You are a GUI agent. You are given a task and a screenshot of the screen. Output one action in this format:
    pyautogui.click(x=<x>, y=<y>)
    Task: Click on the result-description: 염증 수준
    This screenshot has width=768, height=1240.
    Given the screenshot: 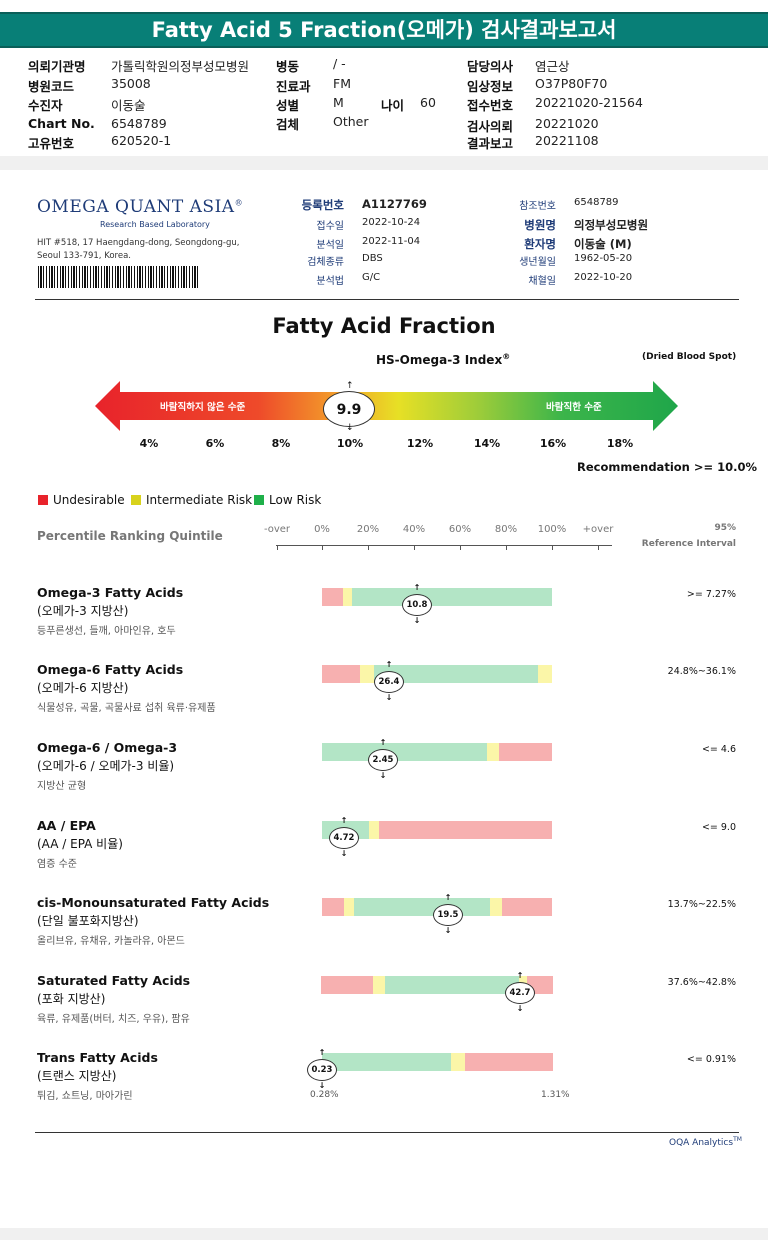 What is the action you would take?
    pyautogui.click(x=57, y=864)
    